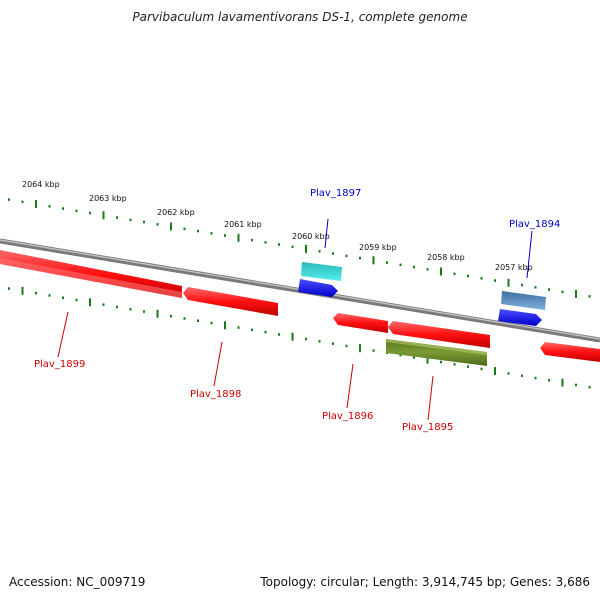 The height and width of the screenshot is (600, 600). What do you see at coordinates (378, 247) in the screenshot?
I see `scale-label-2059: 2059 kbp` at bounding box center [378, 247].